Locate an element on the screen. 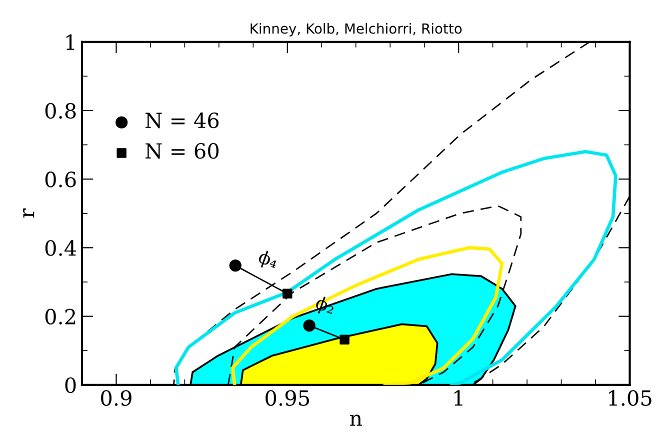 The height and width of the screenshot is (432, 656). x-tick-label: 0.9 is located at coordinates (116, 398).